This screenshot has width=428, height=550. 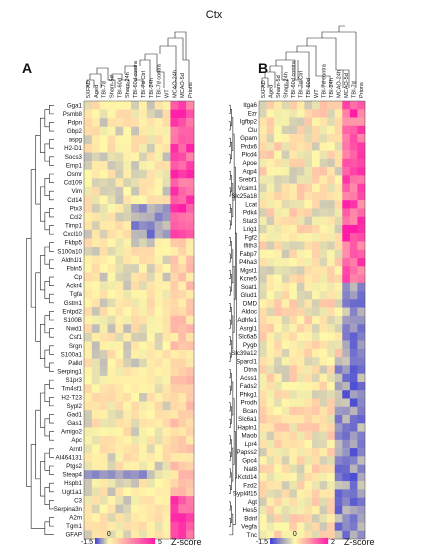 I want to click on row-label: Socs3, so click(x=74, y=157).